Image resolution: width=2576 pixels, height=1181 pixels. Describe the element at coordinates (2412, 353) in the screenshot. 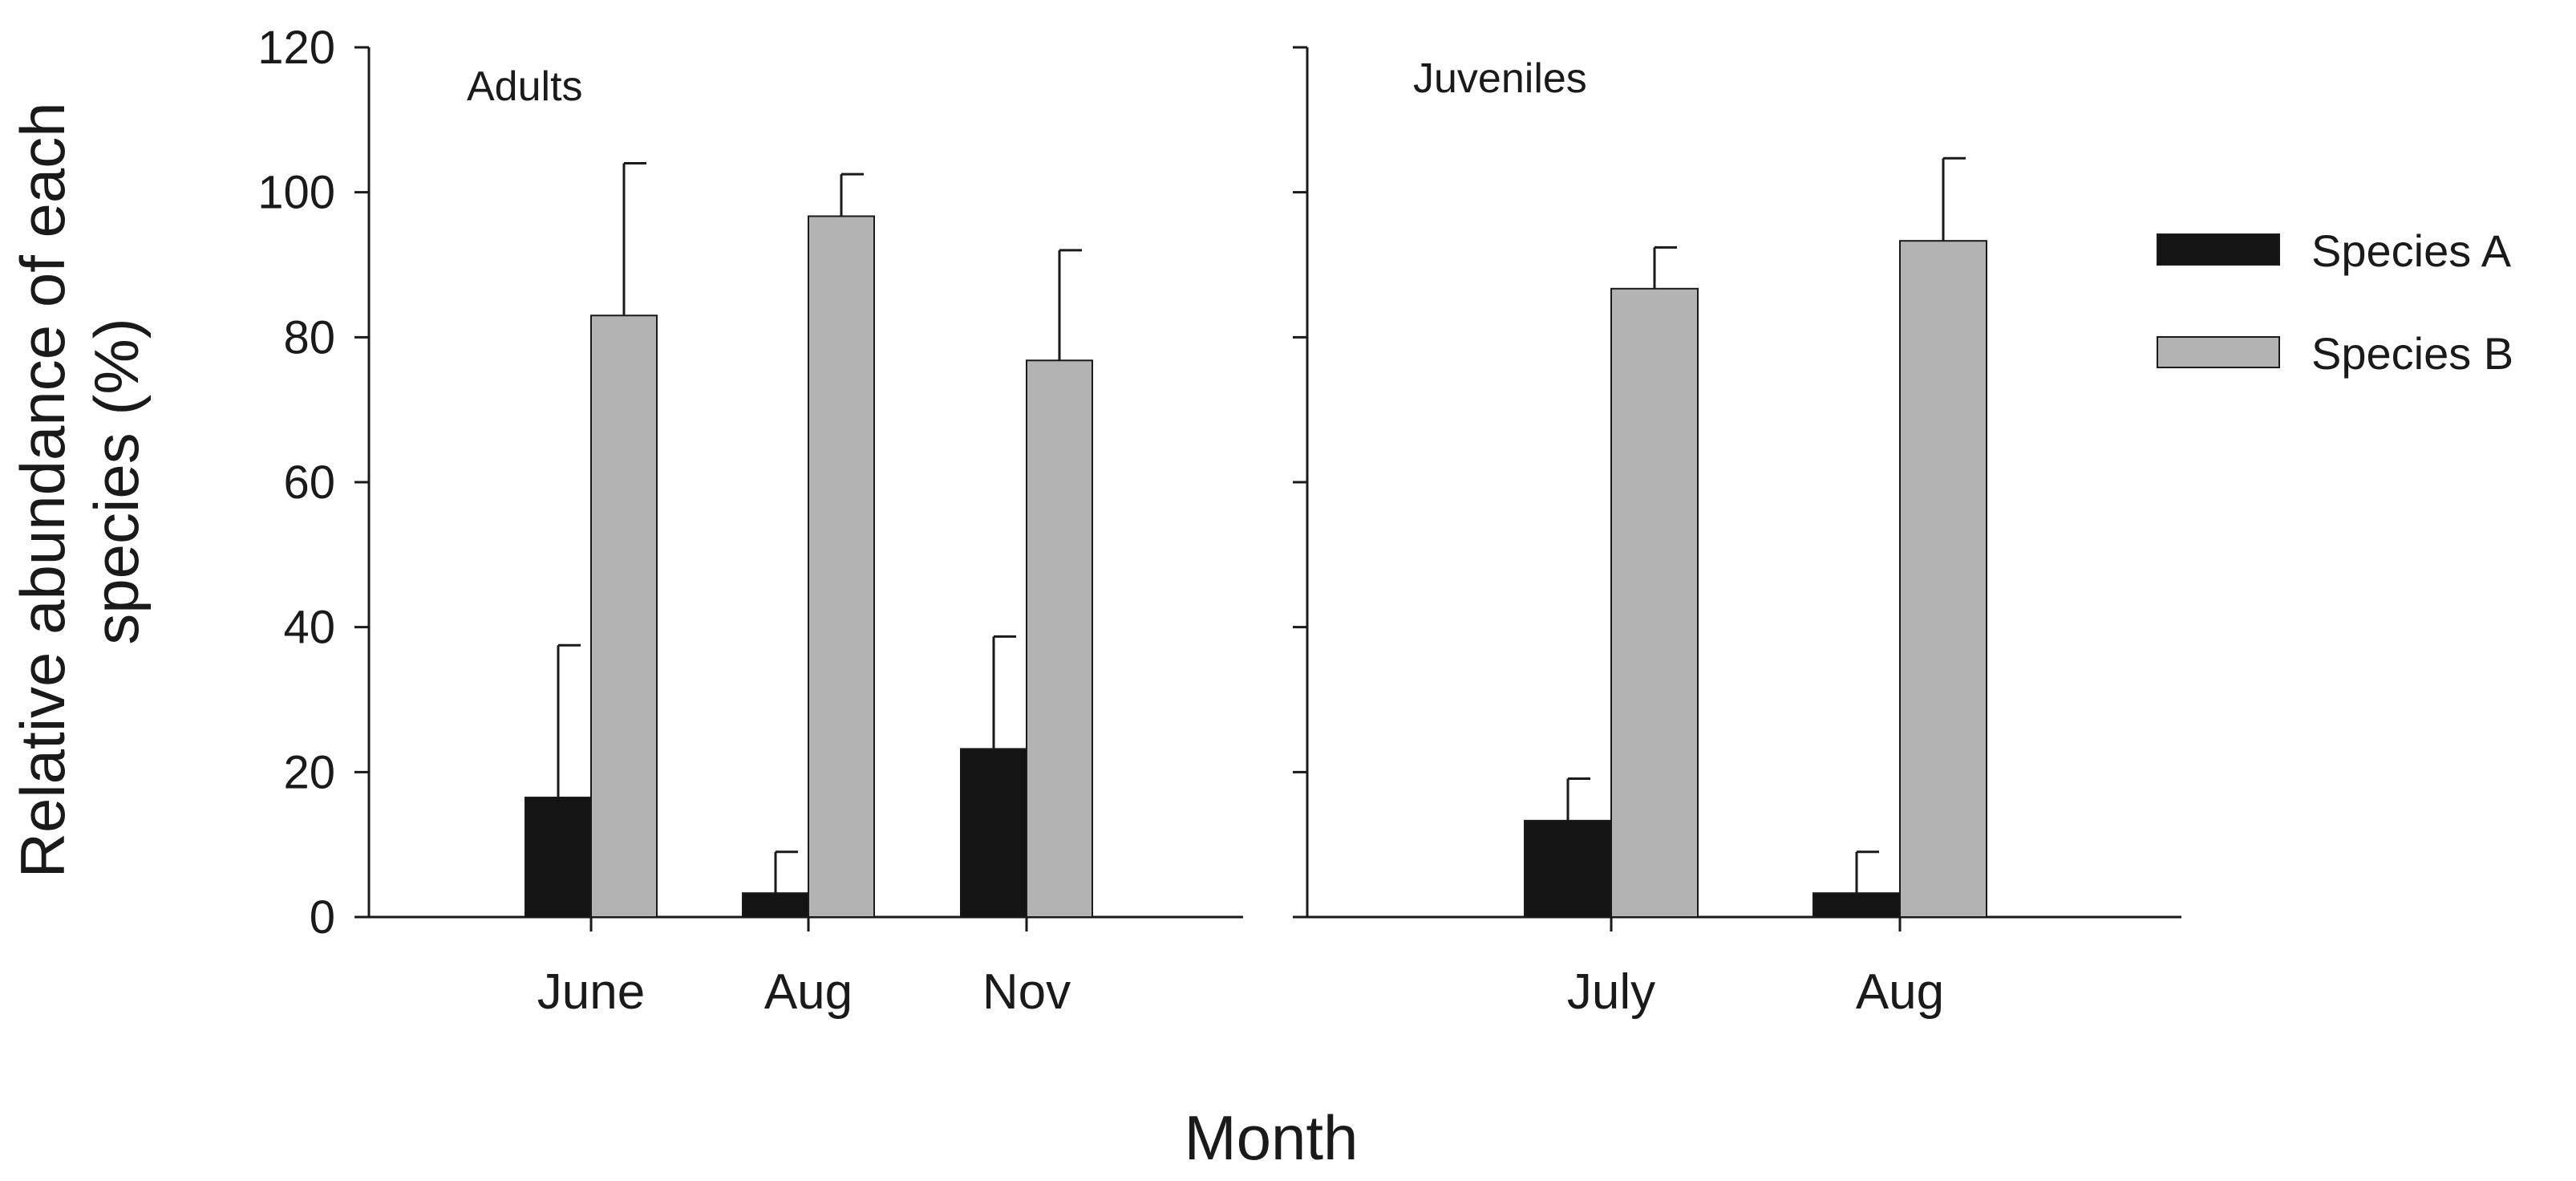

I see `legend-label-species-b: Species B` at that location.